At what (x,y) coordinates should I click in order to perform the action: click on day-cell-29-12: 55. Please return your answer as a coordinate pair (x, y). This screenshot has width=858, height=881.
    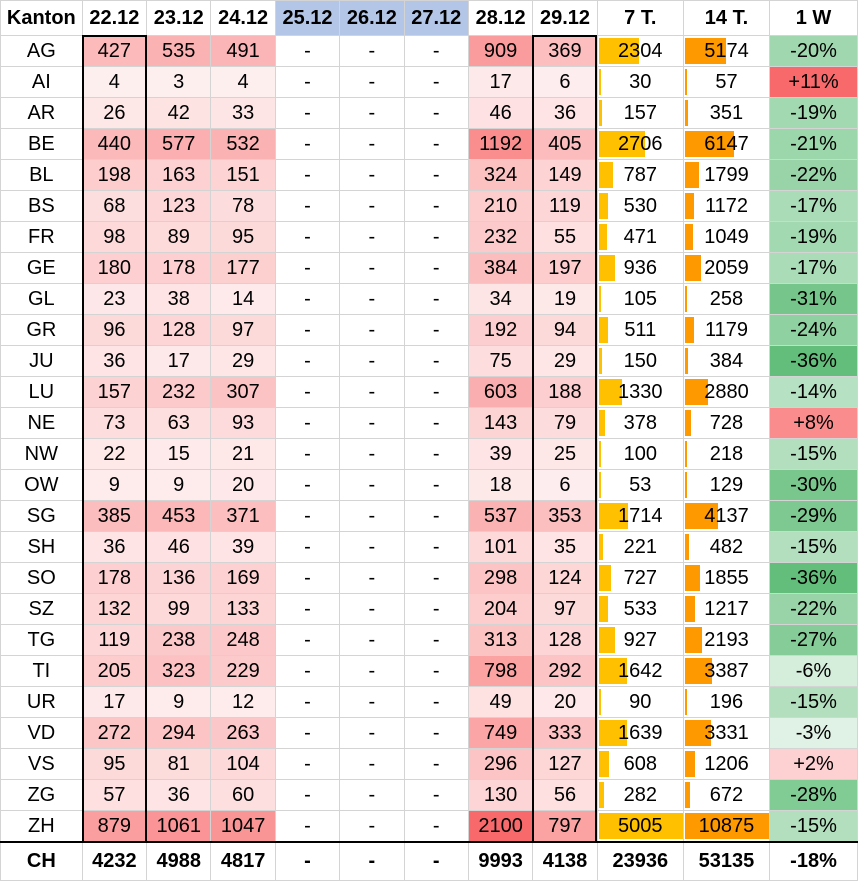
    Looking at the image, I should click on (565, 237).